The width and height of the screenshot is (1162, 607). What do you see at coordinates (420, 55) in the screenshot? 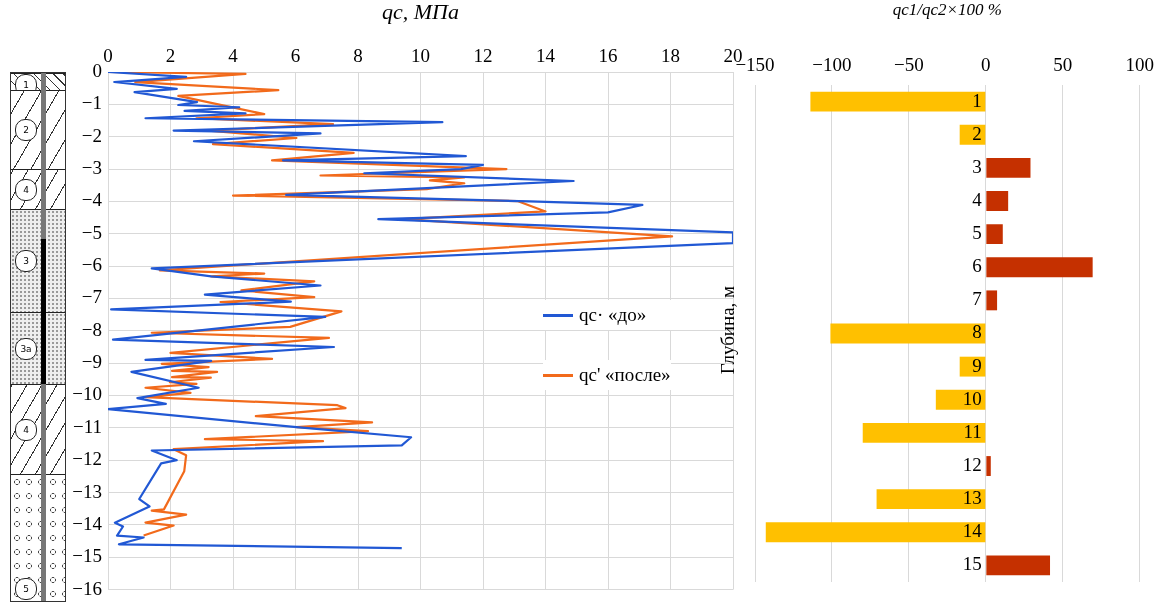
I see `x-tick-label: 10` at bounding box center [420, 55].